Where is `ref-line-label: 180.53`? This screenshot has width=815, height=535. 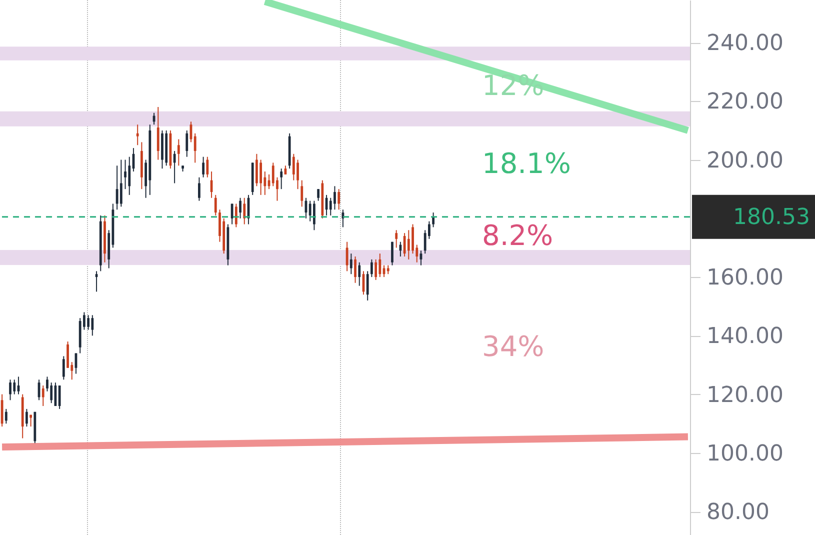 ref-line-label: 180.53 is located at coordinates (771, 217).